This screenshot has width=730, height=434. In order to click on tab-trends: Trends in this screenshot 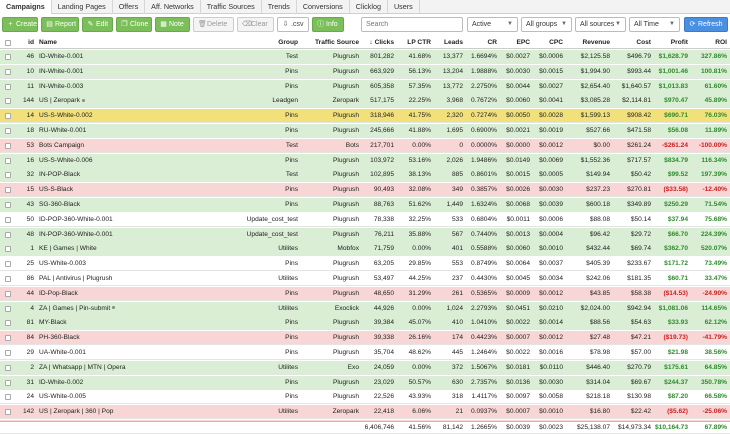, I will do `click(279, 7)`.